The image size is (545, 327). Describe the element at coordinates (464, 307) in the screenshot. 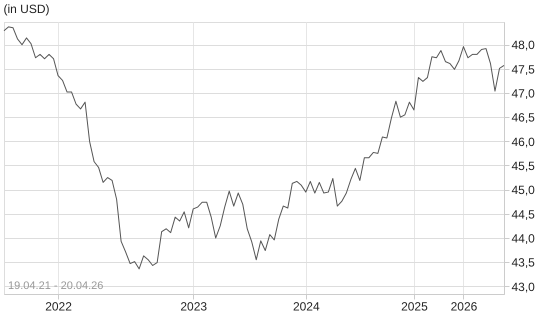

I see `x-tick-label: 2026` at that location.